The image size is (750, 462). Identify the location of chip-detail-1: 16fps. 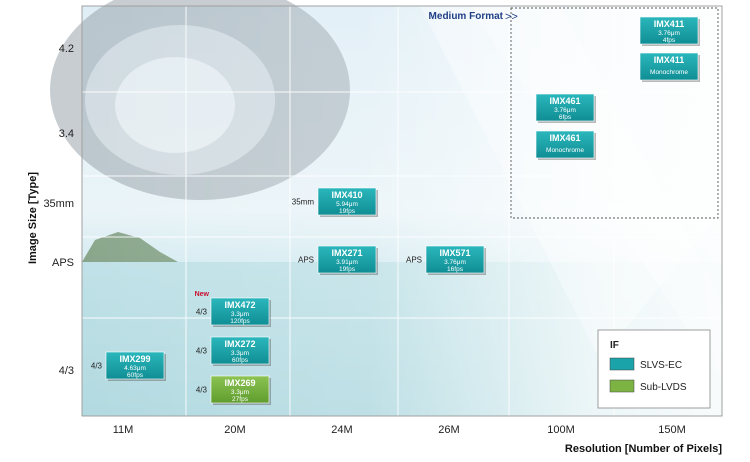
(455, 269).